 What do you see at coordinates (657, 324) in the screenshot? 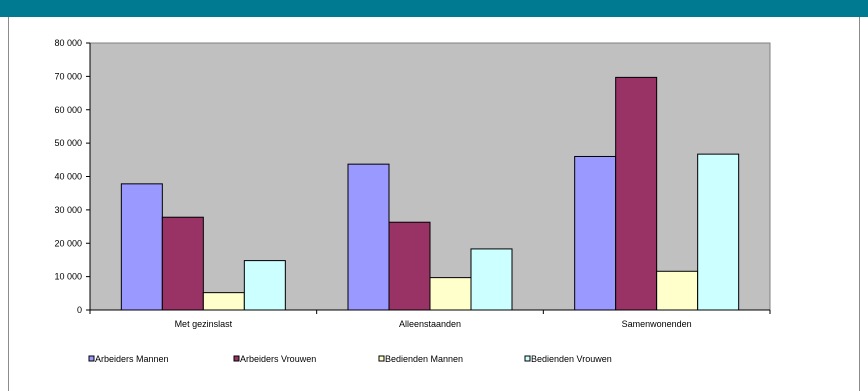
I see `x-tick-label: Samenwonenden` at bounding box center [657, 324].